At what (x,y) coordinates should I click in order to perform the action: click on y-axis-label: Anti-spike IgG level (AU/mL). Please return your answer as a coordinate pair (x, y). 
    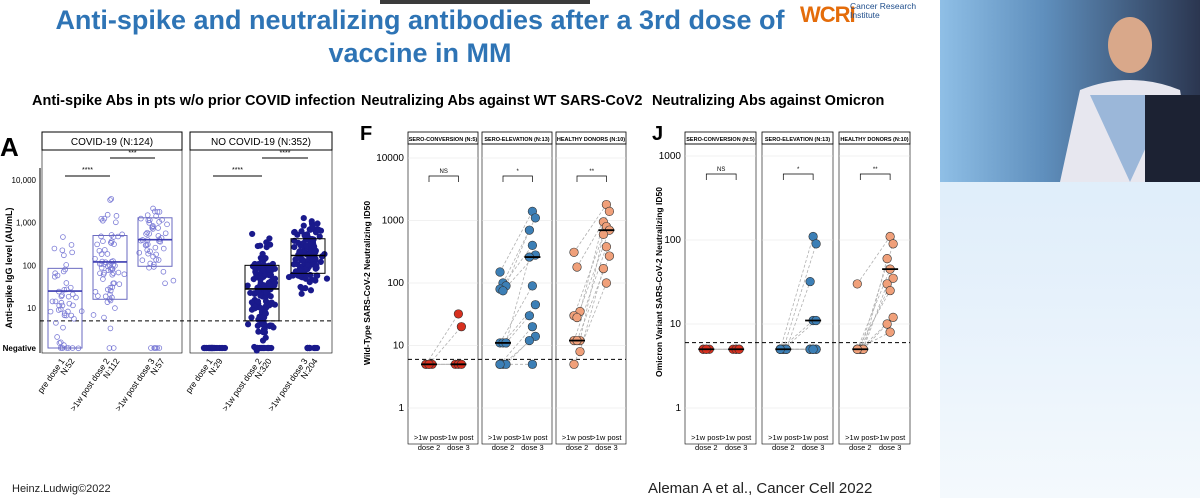
    Looking at the image, I should click on (9, 267).